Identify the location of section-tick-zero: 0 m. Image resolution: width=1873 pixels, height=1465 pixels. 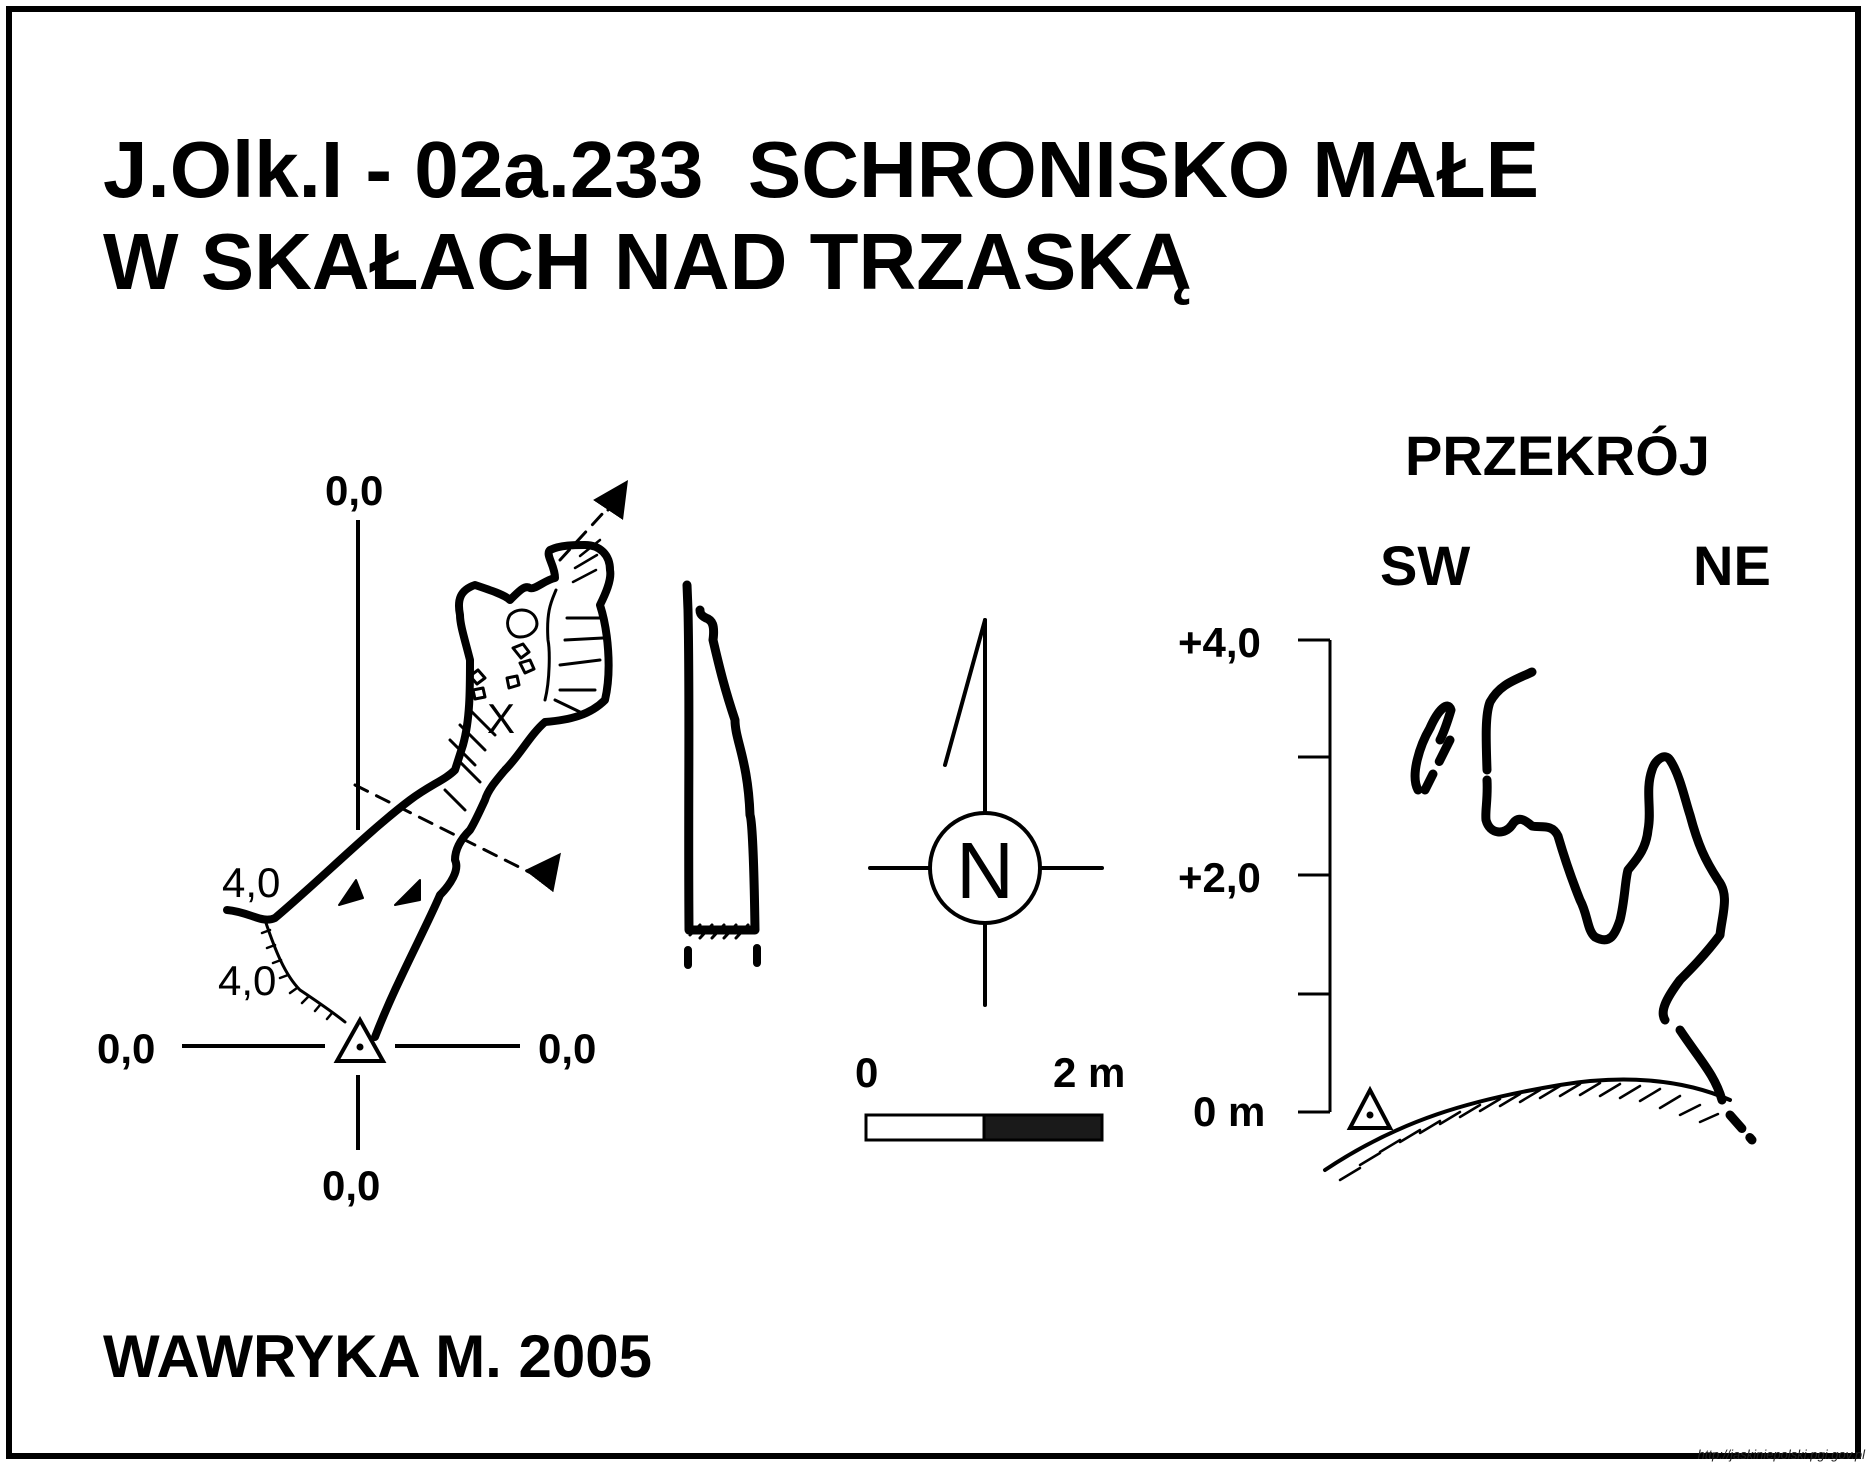
(1229, 1111).